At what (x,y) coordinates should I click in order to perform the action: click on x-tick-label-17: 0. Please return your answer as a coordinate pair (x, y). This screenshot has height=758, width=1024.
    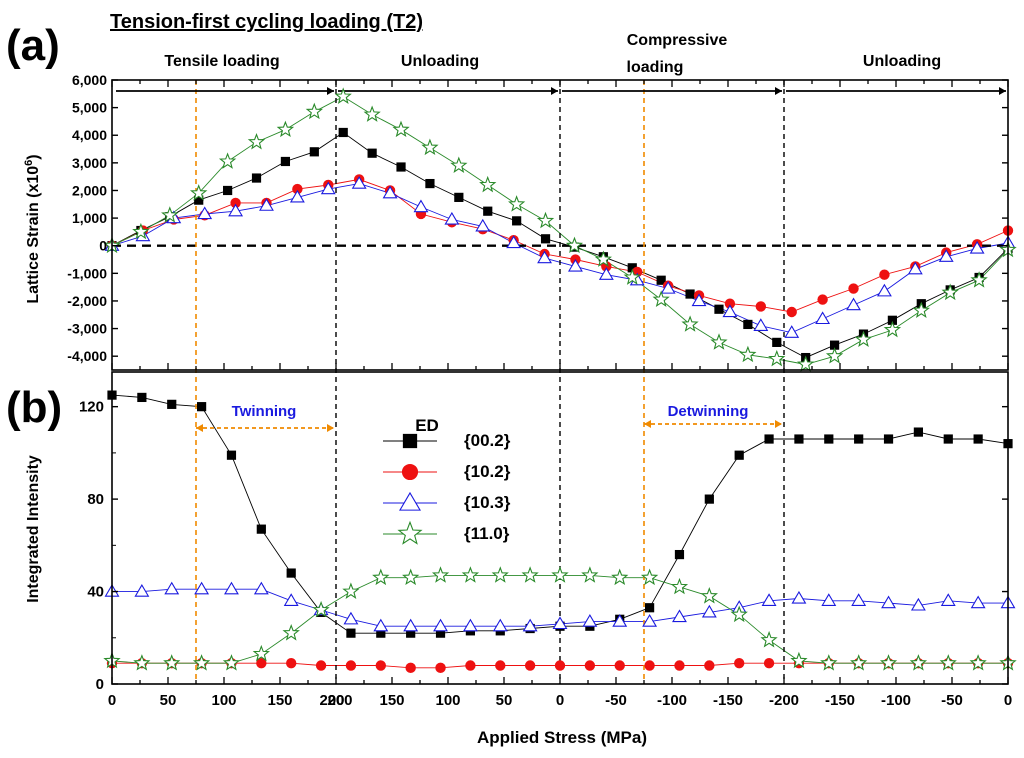
    Looking at the image, I should click on (1008, 700).